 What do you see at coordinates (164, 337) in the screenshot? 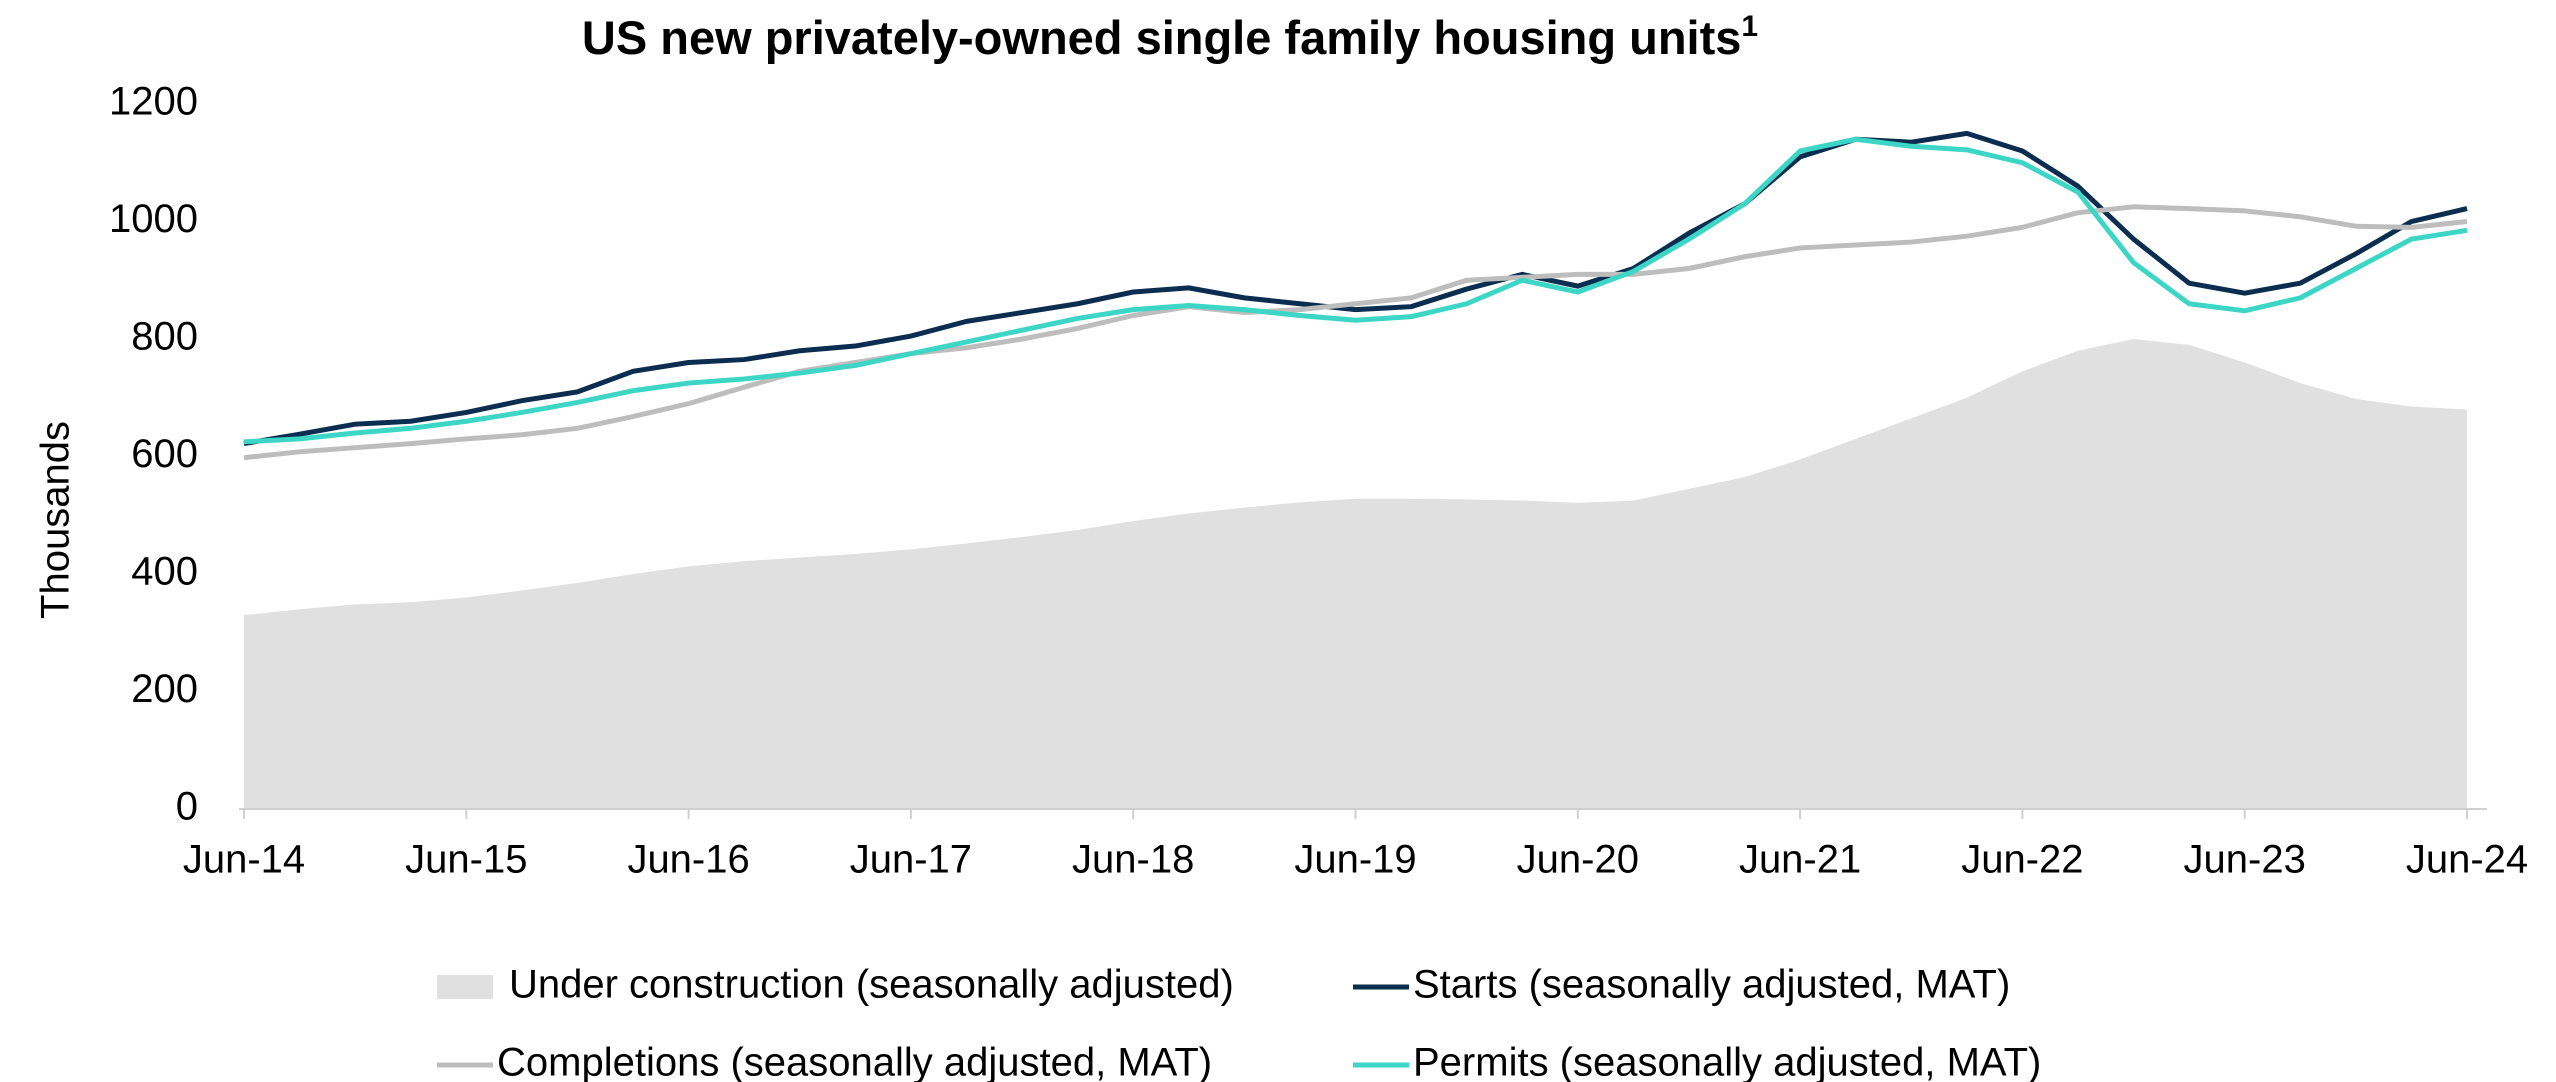
I see `y-tick-label: 800` at bounding box center [164, 337].